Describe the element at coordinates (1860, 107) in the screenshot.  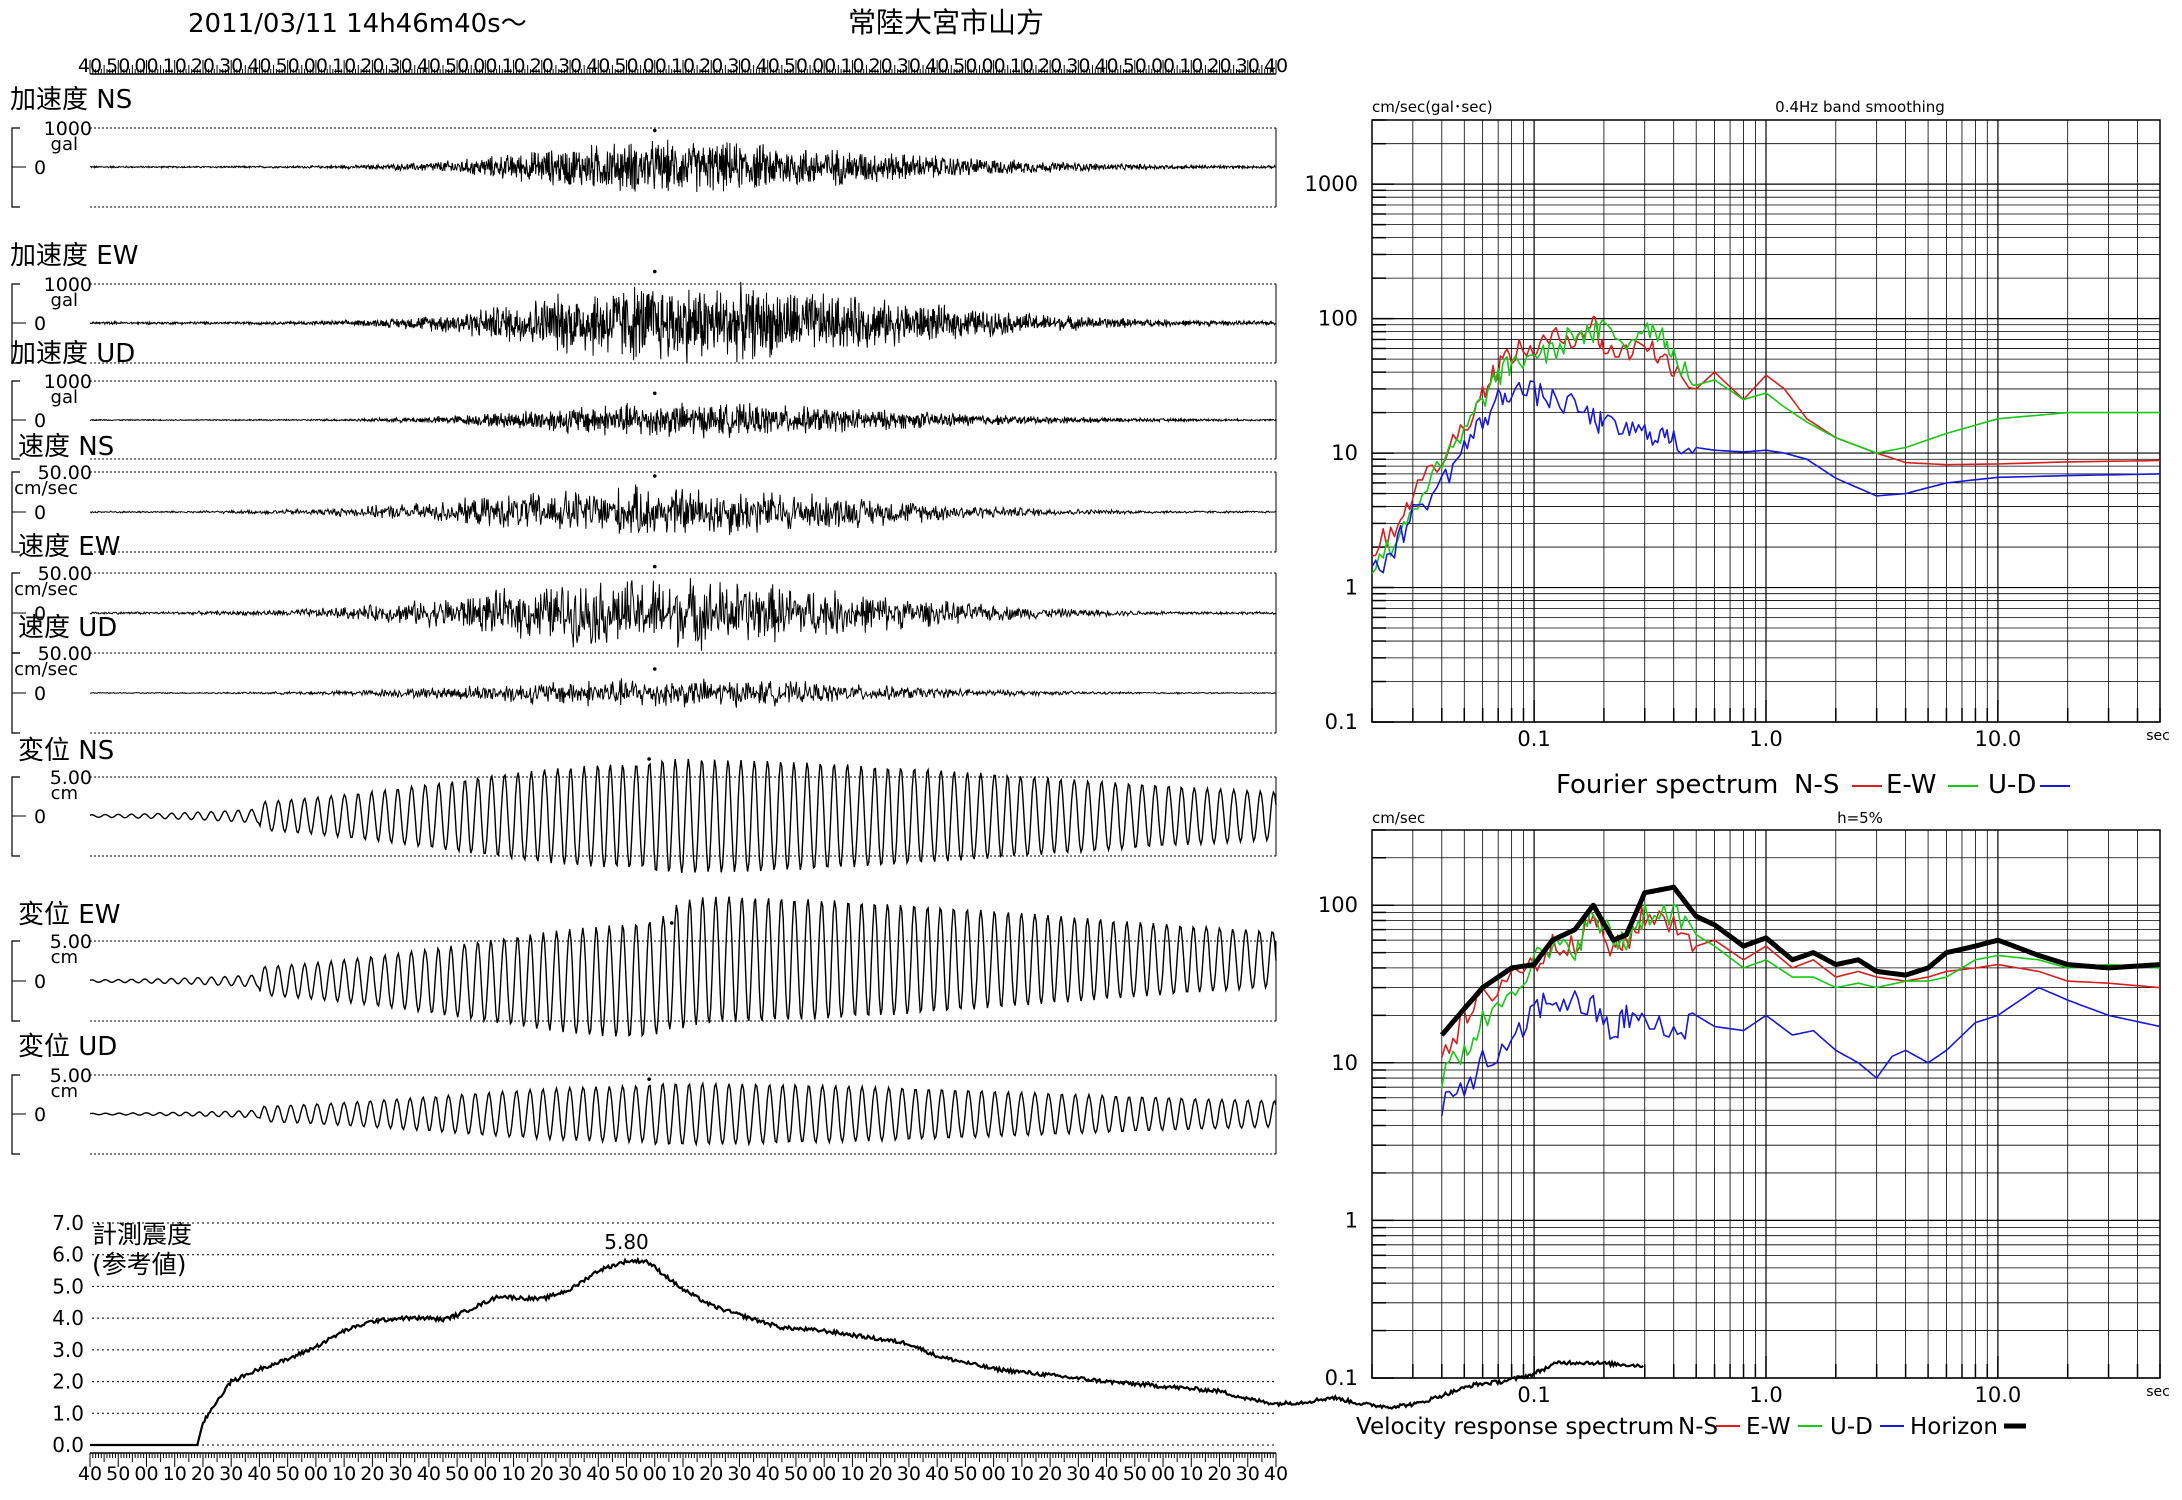
I see `fourier-header-center: 0.4Hz band smoothing` at that location.